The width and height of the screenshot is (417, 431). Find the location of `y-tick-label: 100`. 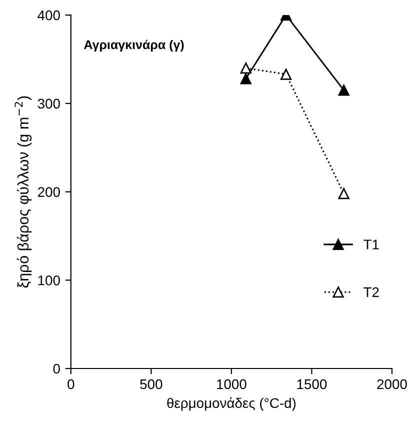

y-tick-label: 100 is located at coordinates (49, 280).